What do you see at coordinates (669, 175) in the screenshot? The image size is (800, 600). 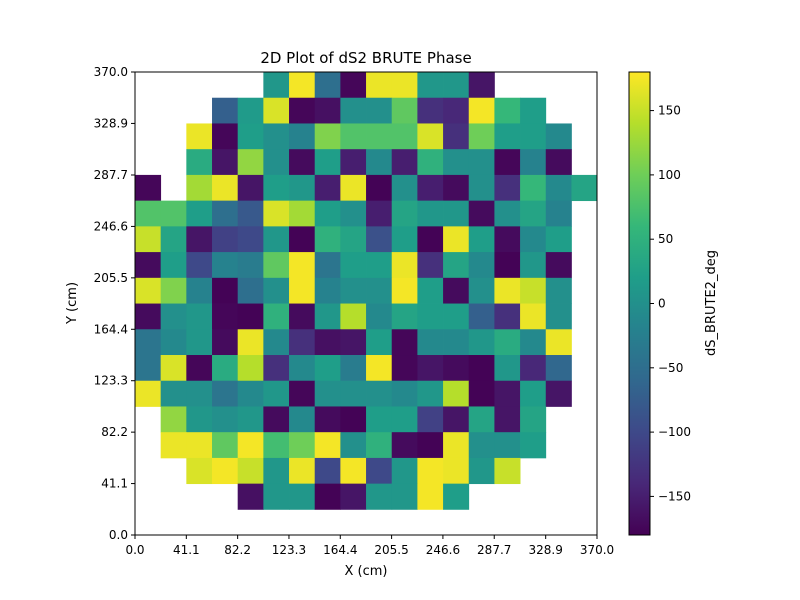 I see `colorbar-tick-label: 100` at bounding box center [669, 175].